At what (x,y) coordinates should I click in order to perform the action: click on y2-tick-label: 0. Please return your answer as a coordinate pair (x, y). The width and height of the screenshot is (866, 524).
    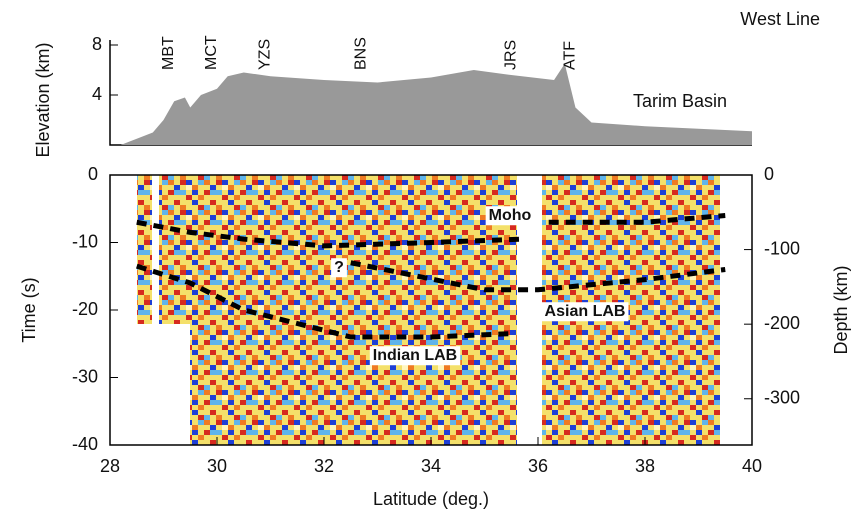
    Looking at the image, I should click on (769, 174).